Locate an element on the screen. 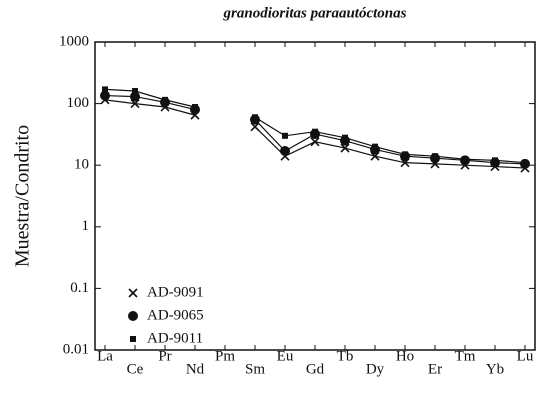  x-tick-label: Yb is located at coordinates (495, 369).